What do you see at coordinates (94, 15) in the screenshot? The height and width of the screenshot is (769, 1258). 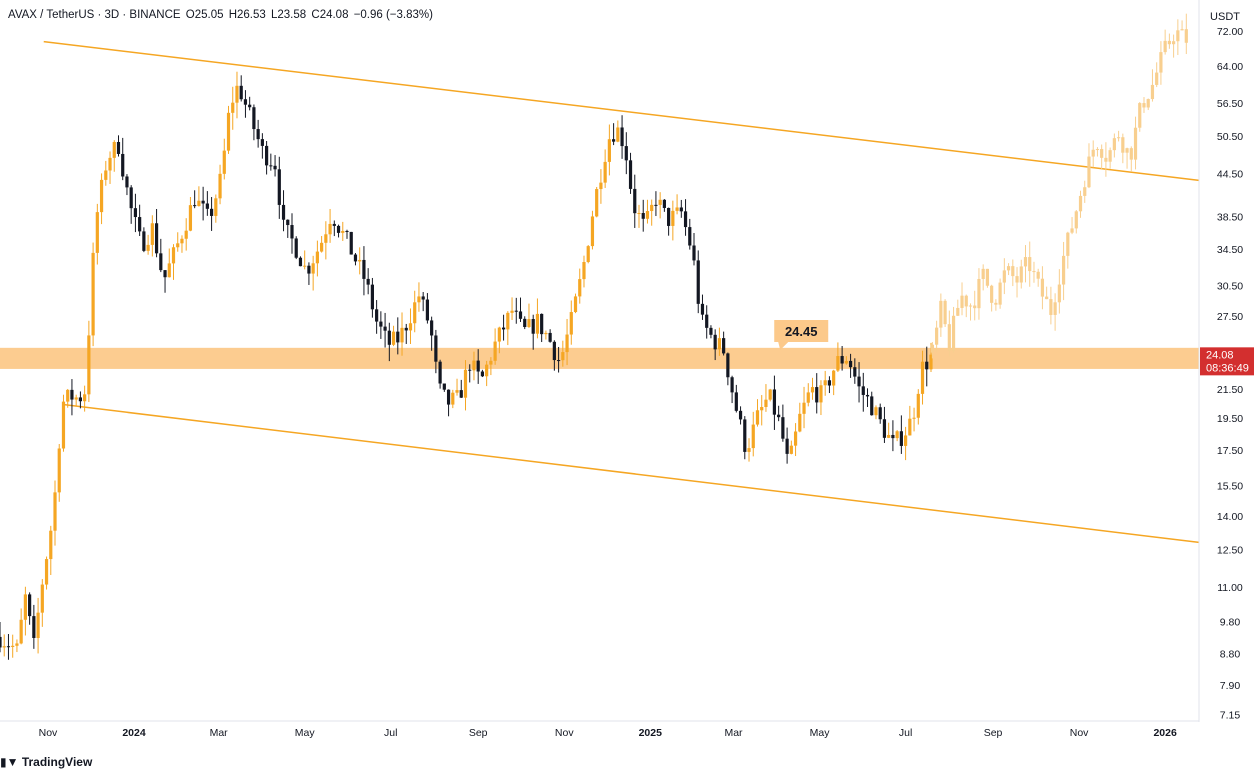 I see `symbol-label: AVAX / TetherUS · 3D · BINANCE` at bounding box center [94, 15].